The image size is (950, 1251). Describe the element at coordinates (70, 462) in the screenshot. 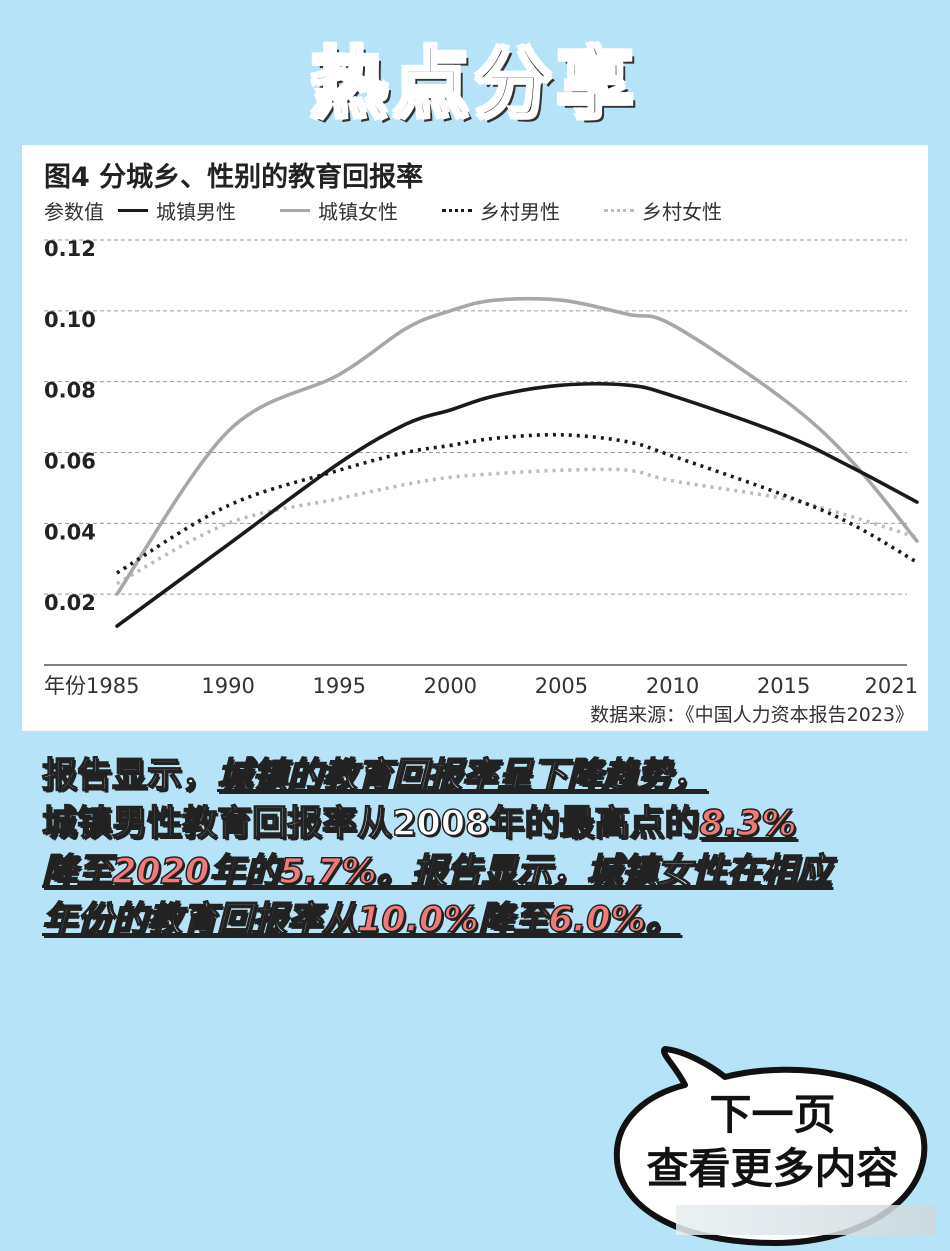

I see `y-tick-label: 0.06` at that location.